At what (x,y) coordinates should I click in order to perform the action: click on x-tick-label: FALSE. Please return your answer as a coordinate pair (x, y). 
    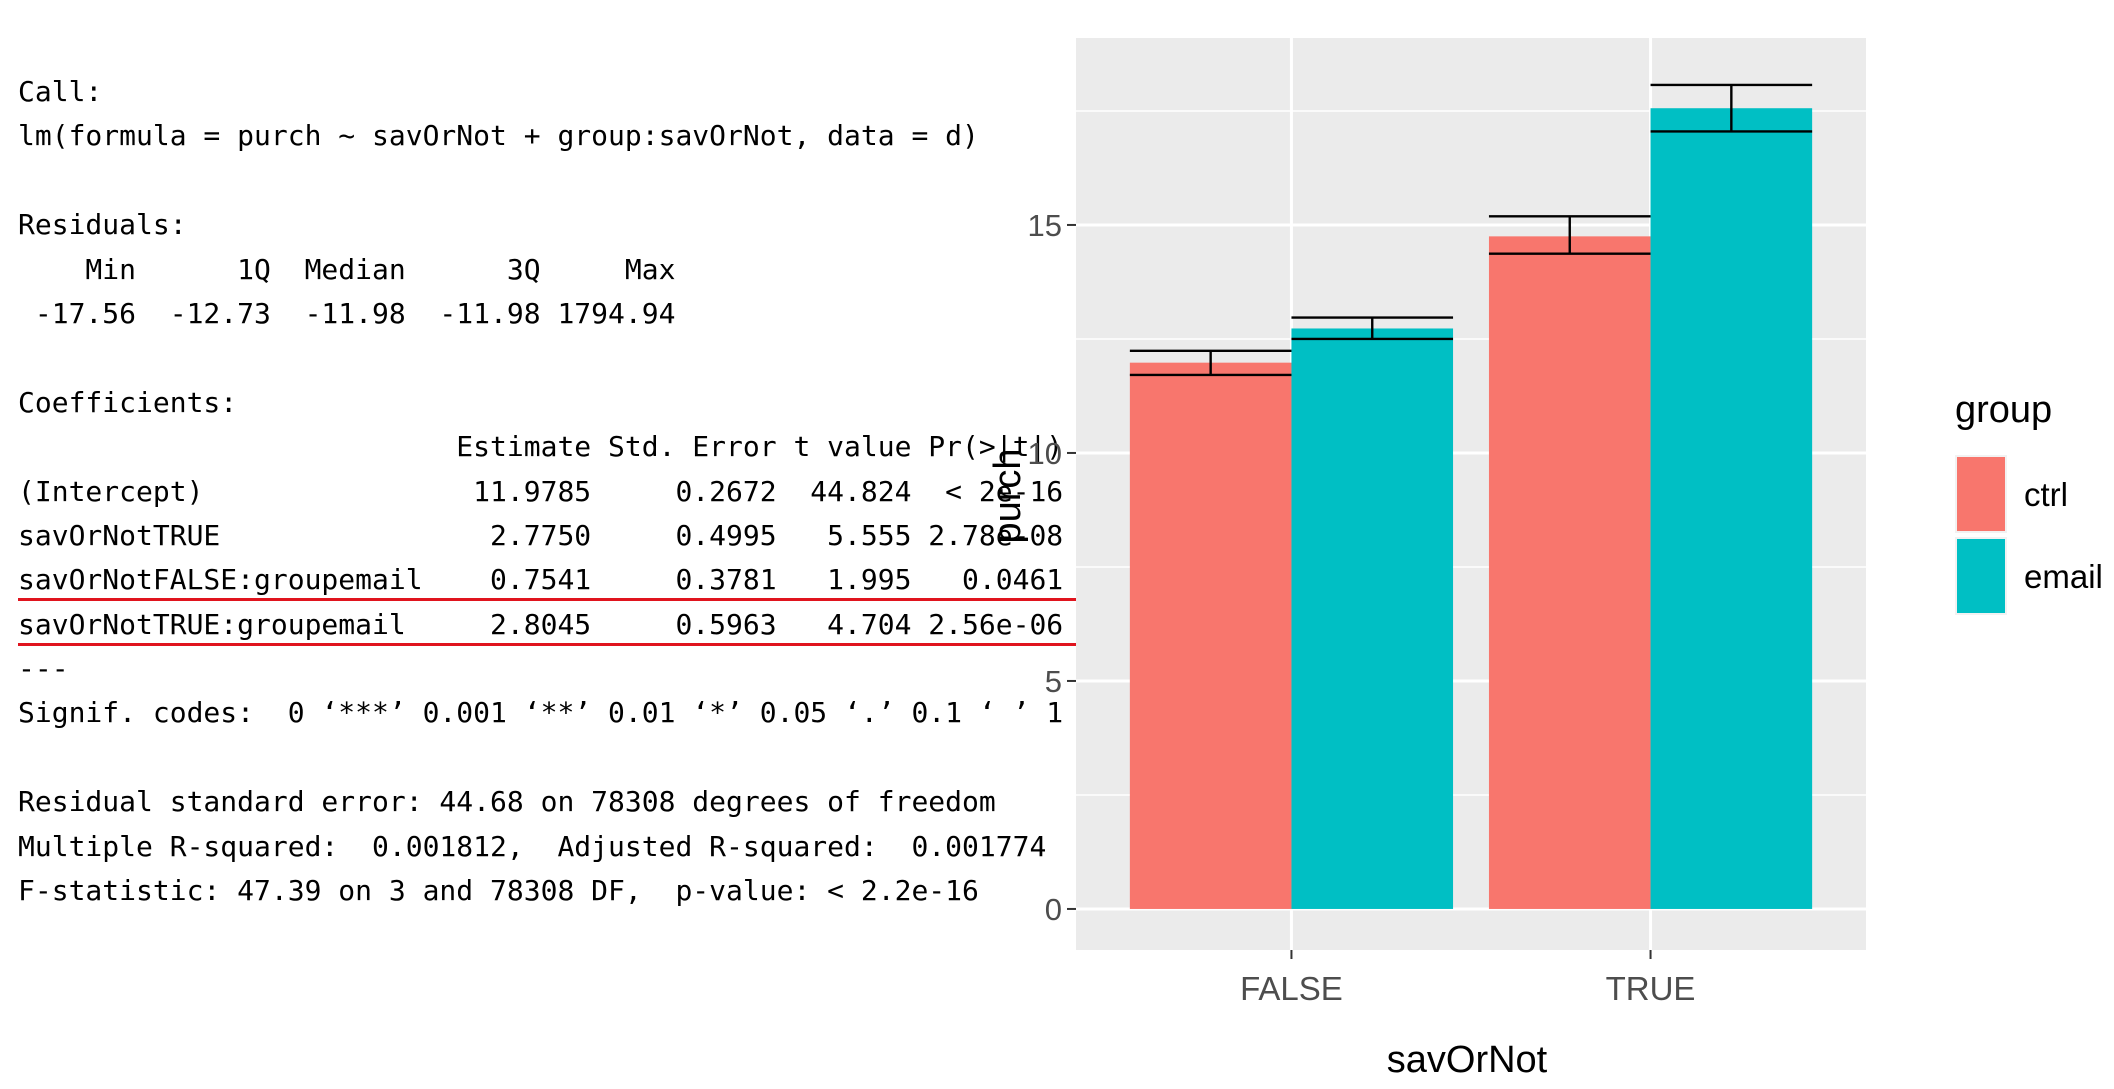
    Looking at the image, I should click on (1291, 988).